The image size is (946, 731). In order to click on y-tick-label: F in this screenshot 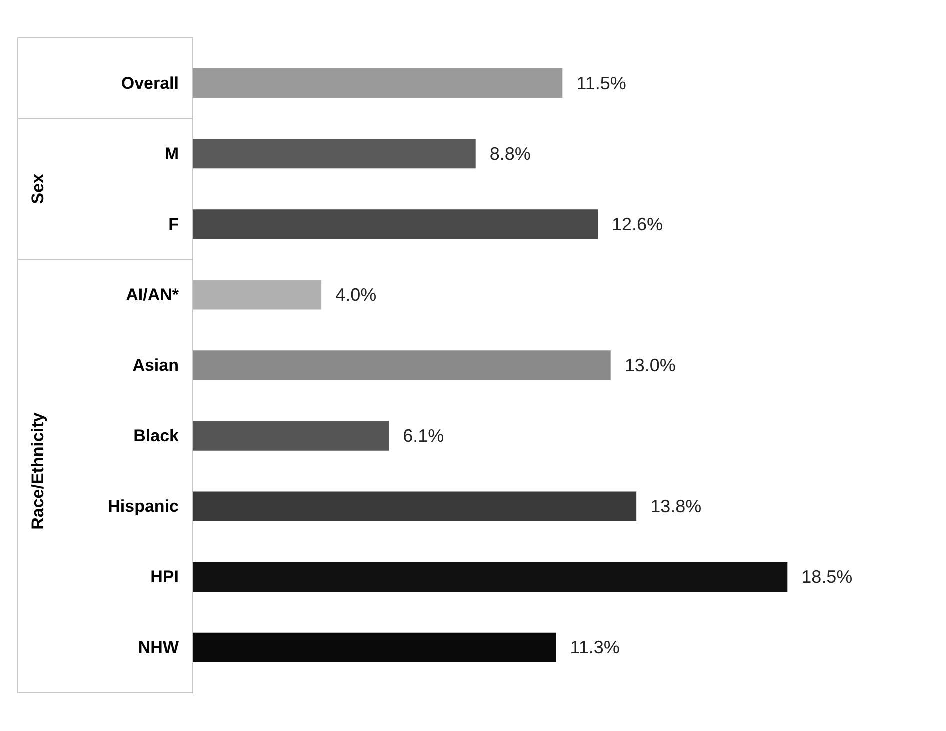, I will do `click(173, 224)`.